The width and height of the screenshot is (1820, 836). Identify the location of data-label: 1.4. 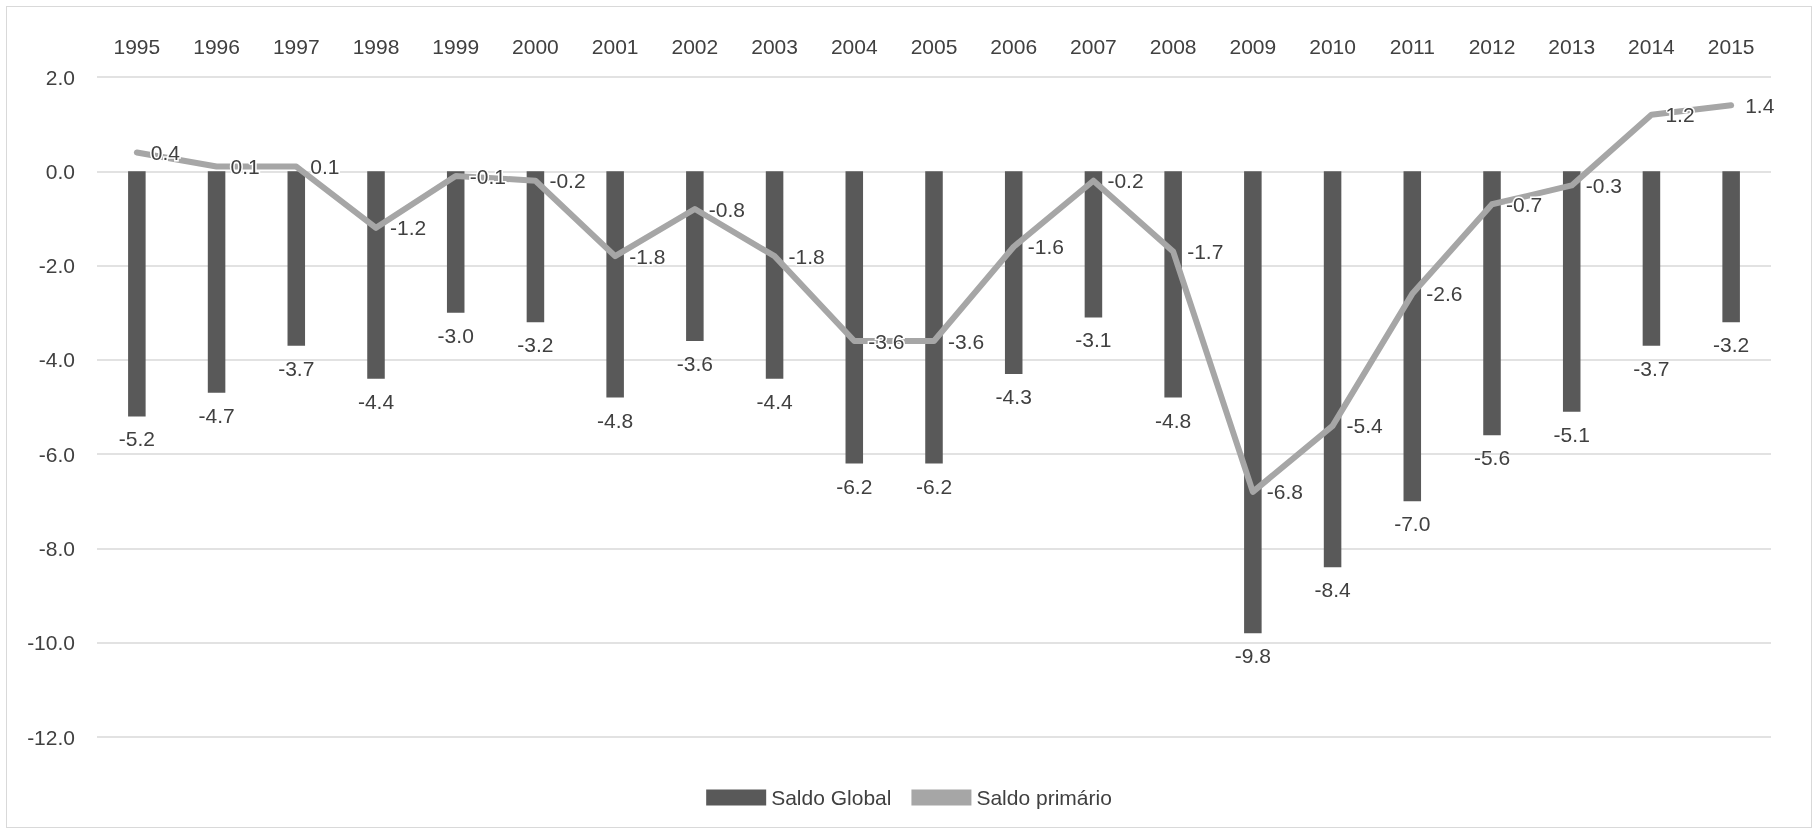
(1760, 105).